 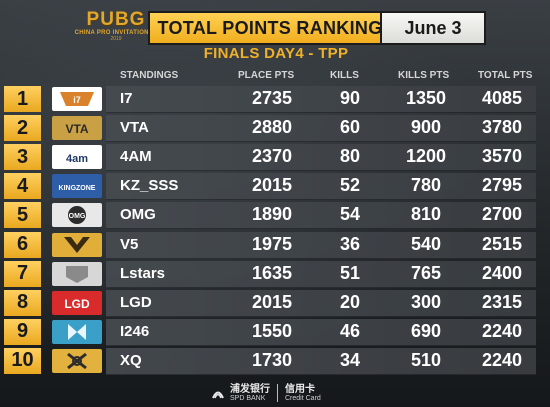 I want to click on total-pts: 2315, so click(x=502, y=301).